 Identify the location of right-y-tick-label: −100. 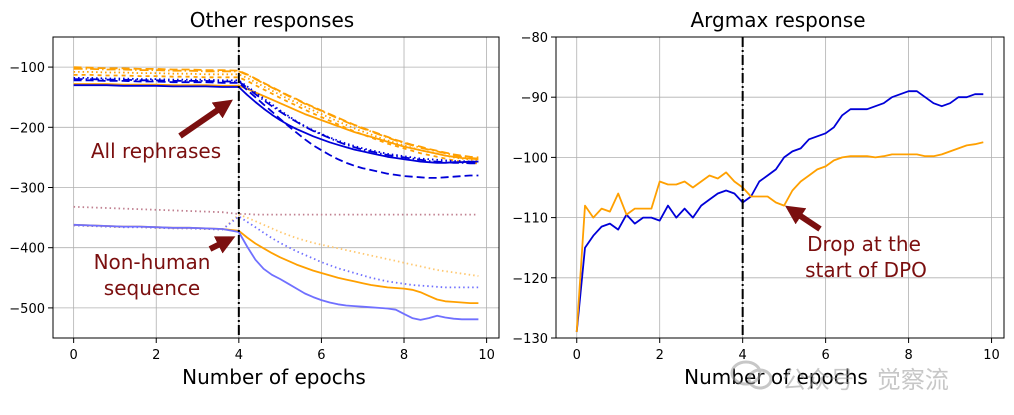
(530, 158).